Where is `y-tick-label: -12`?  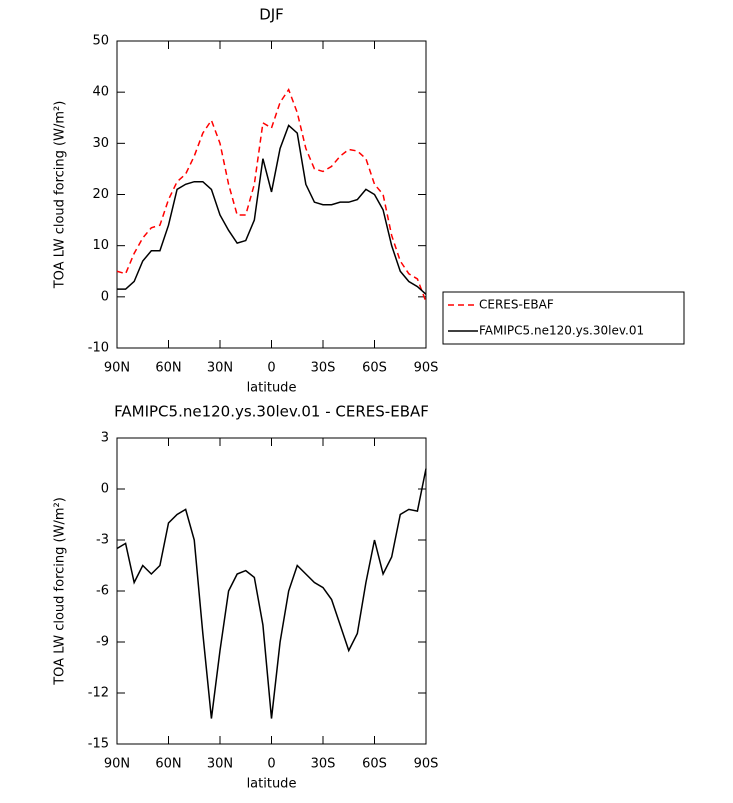 y-tick-label: -12 is located at coordinates (98, 693).